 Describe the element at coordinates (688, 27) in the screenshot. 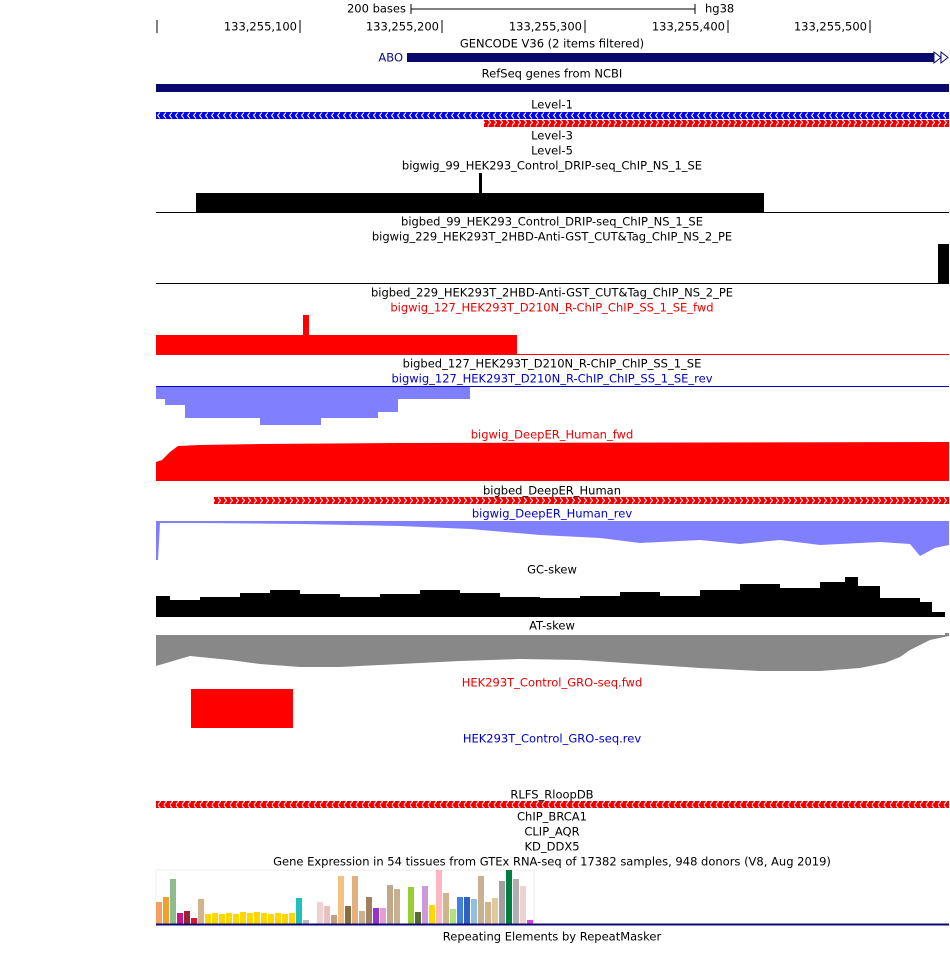

I see `position-label: 133,255,400` at that location.